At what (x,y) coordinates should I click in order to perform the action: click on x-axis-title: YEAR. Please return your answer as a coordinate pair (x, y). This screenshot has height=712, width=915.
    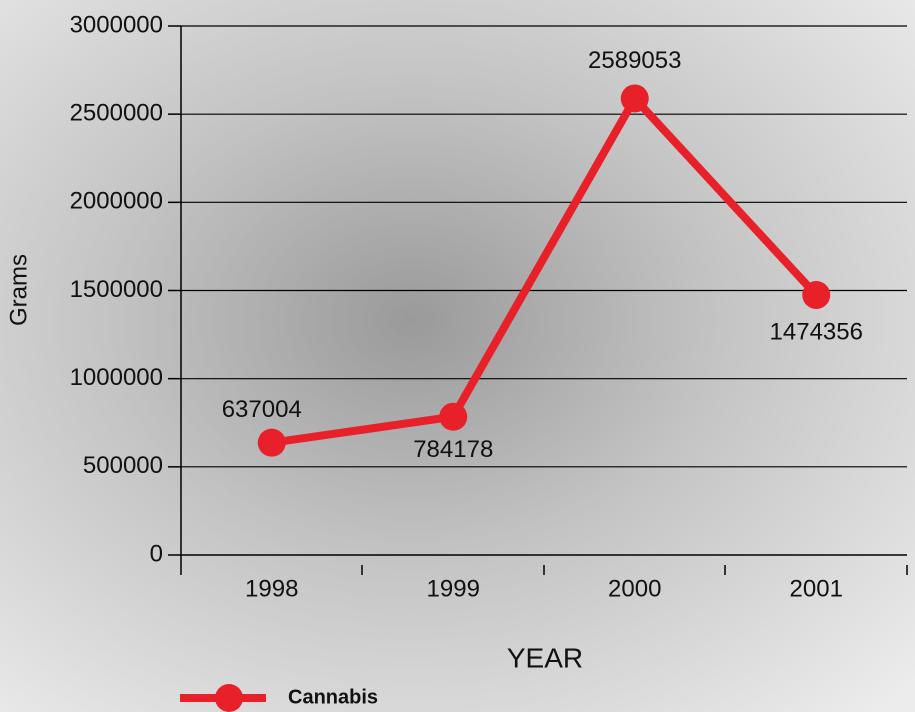
    Looking at the image, I should click on (545, 657).